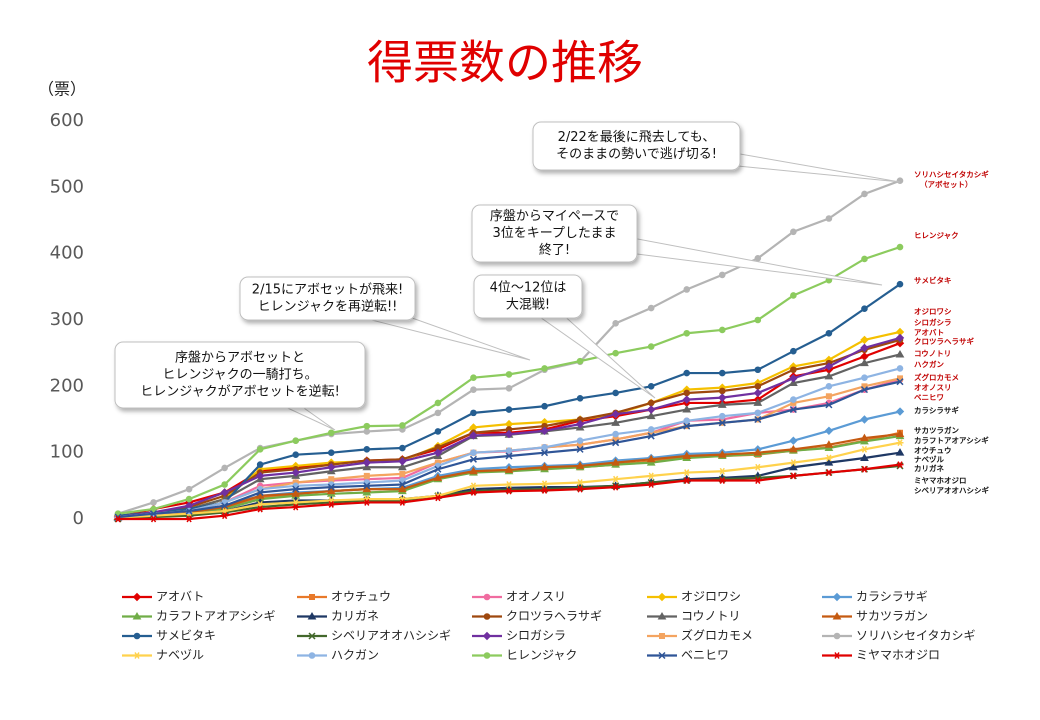 The width and height of the screenshot is (1040, 720). What do you see at coordinates (536, 597) in the screenshot?
I see `legend-label: オオノスリ` at bounding box center [536, 597].